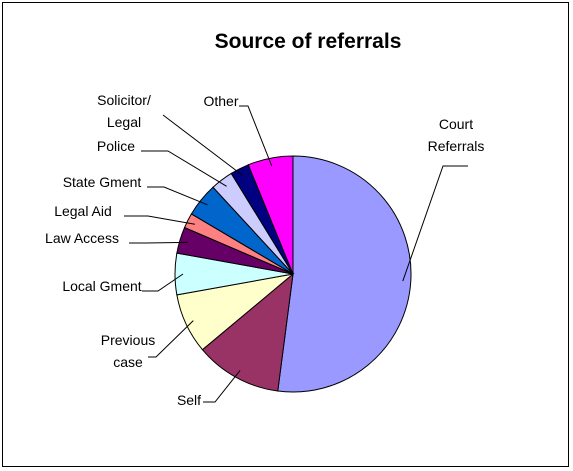  What do you see at coordinates (344, 274) in the screenshot?
I see `pie-slice-court-referrals` at bounding box center [344, 274].